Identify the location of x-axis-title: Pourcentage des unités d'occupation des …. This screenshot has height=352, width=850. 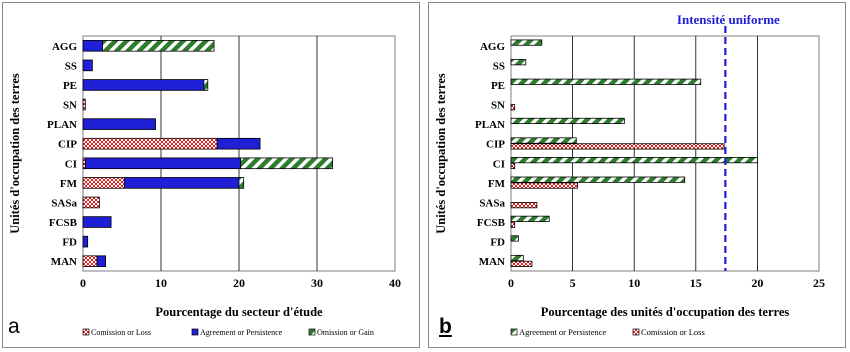
(665, 312).